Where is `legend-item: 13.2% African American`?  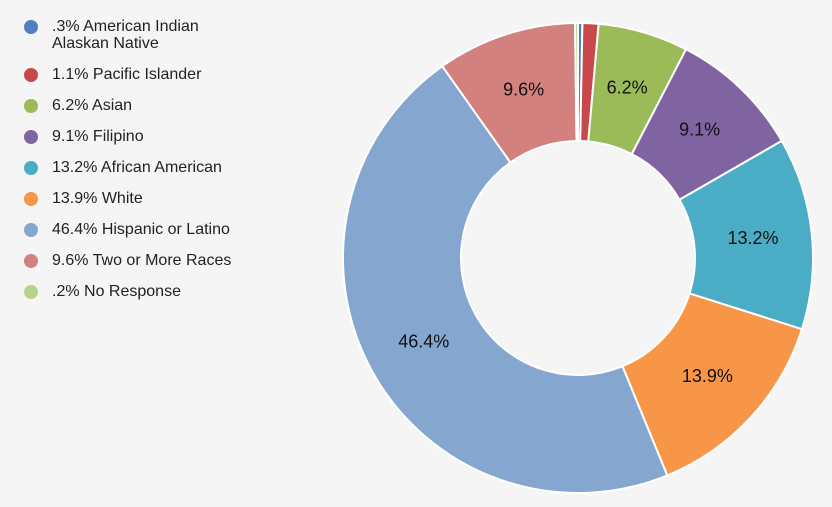 legend-item: 13.2% African American is located at coordinates (172, 167).